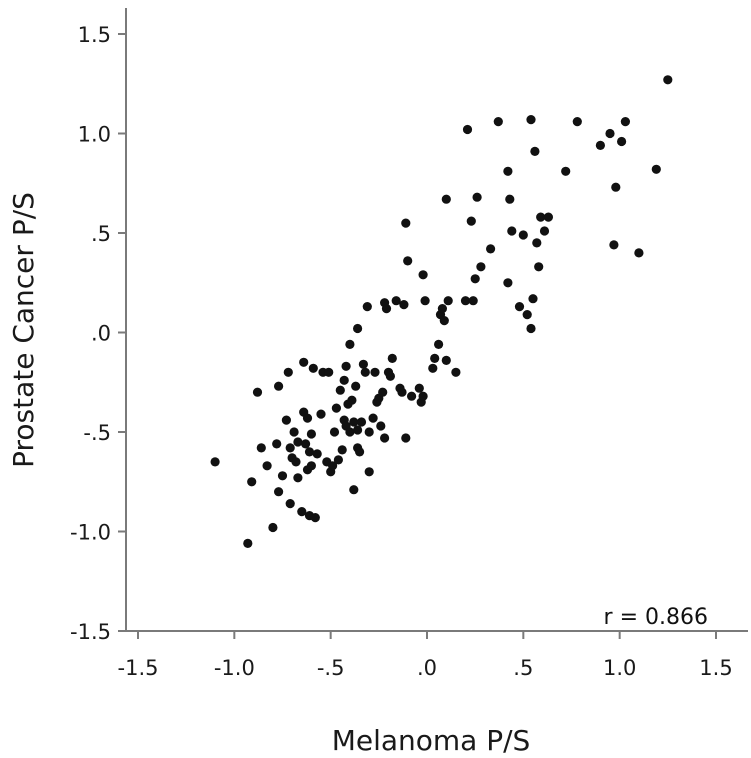  I want to click on y-tick-label: 1.0, so click(94, 135).